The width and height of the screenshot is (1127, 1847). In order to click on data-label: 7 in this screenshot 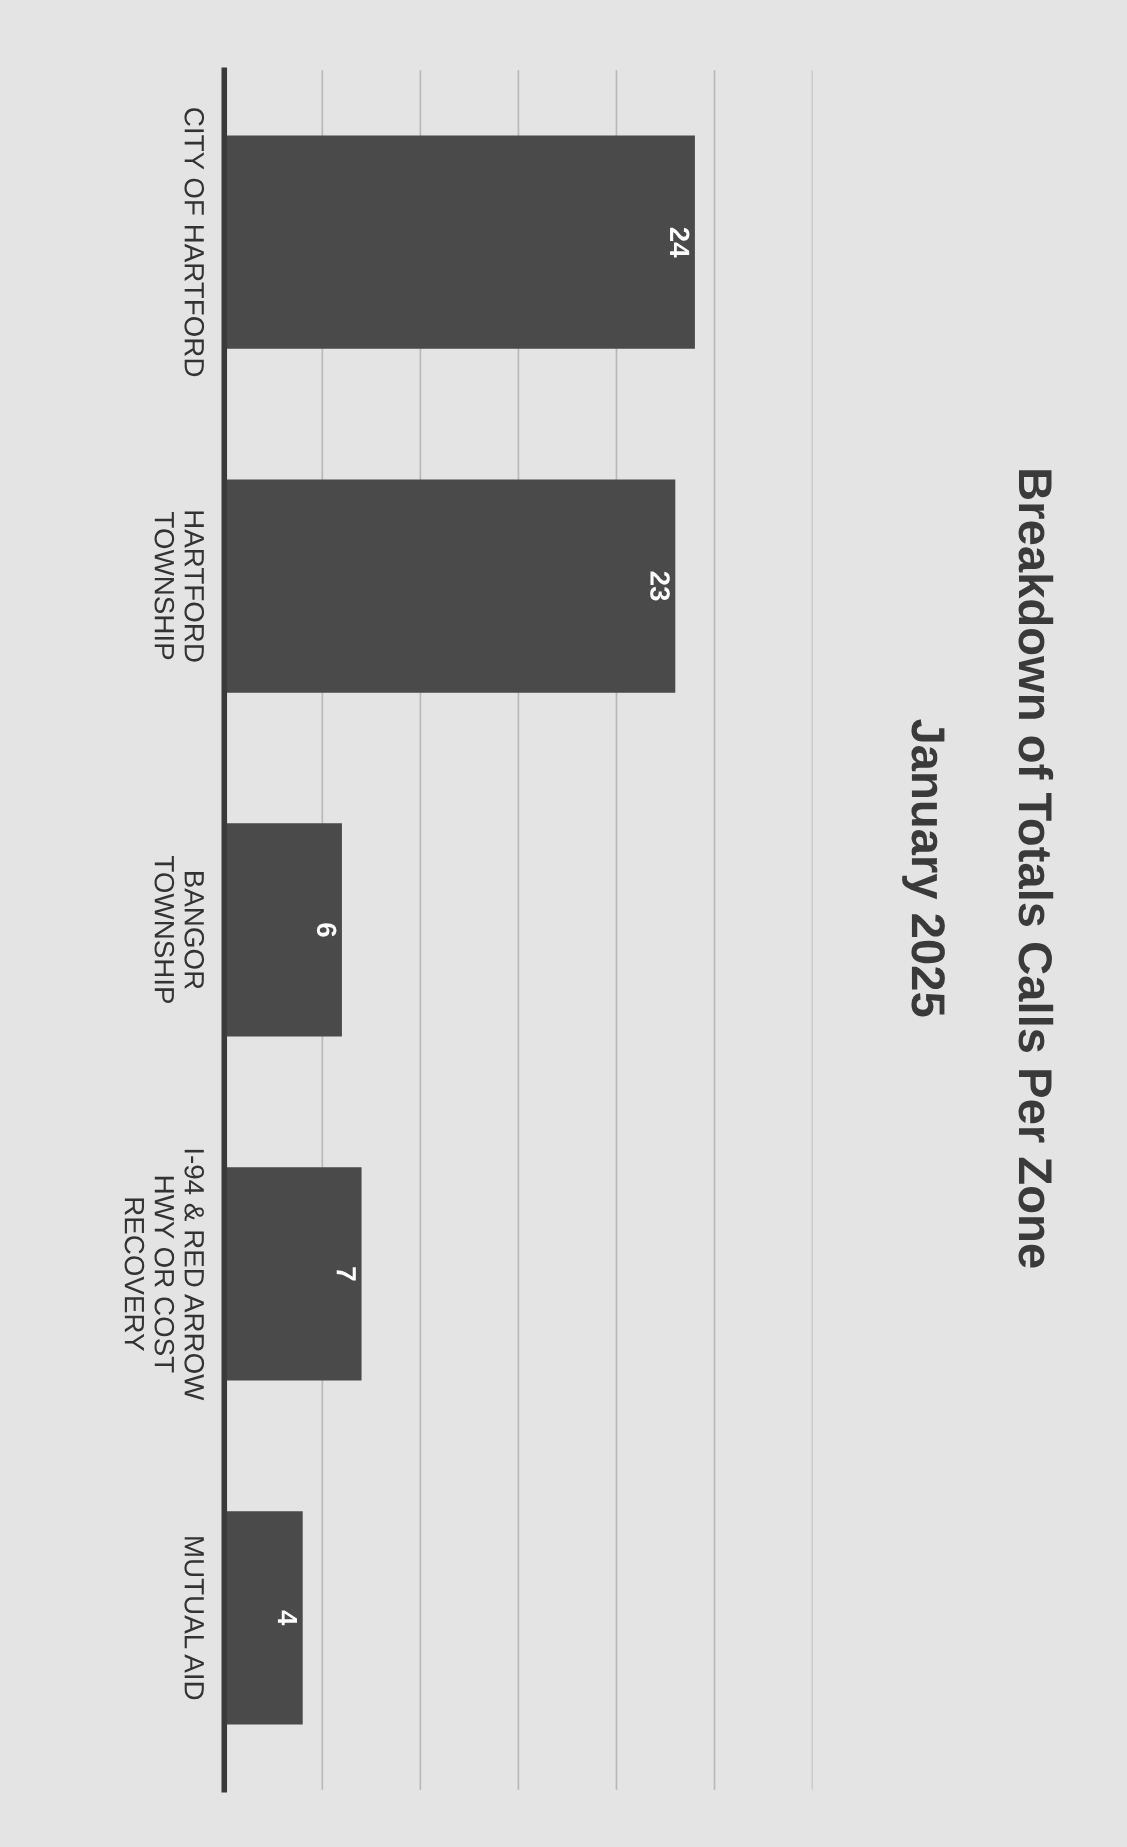, I will do `click(346, 1274)`.